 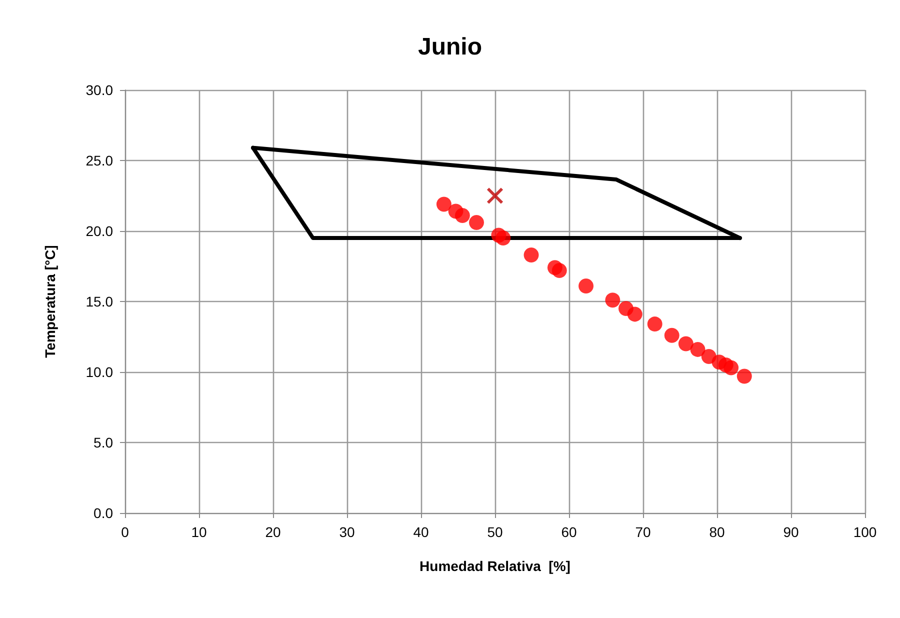 I want to click on x-tick-label: 90, so click(x=791, y=532).